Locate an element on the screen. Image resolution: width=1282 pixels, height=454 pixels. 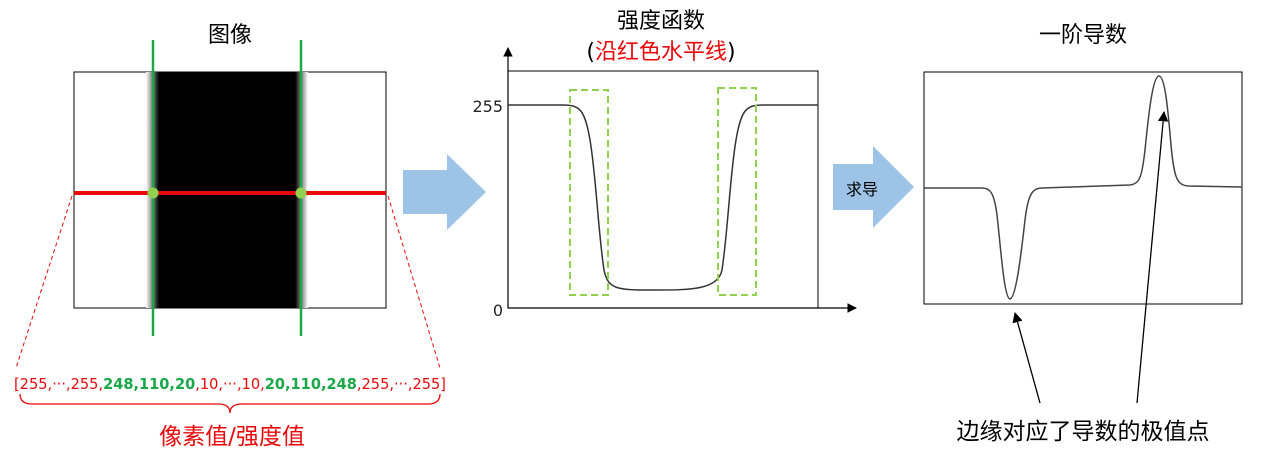
panel2-subtitle: (沿红色水平线) is located at coordinates (660, 52).